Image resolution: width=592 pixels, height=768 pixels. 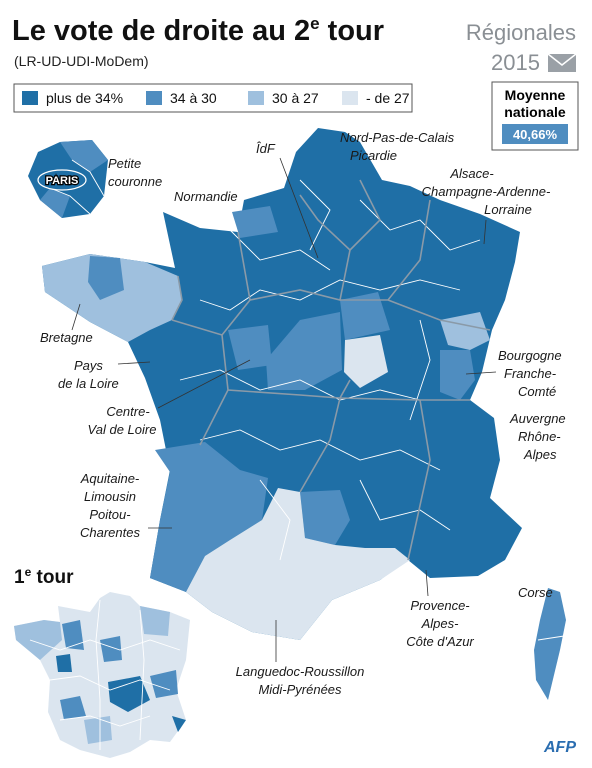 I want to click on title-sup: e, so click(x=314, y=23).